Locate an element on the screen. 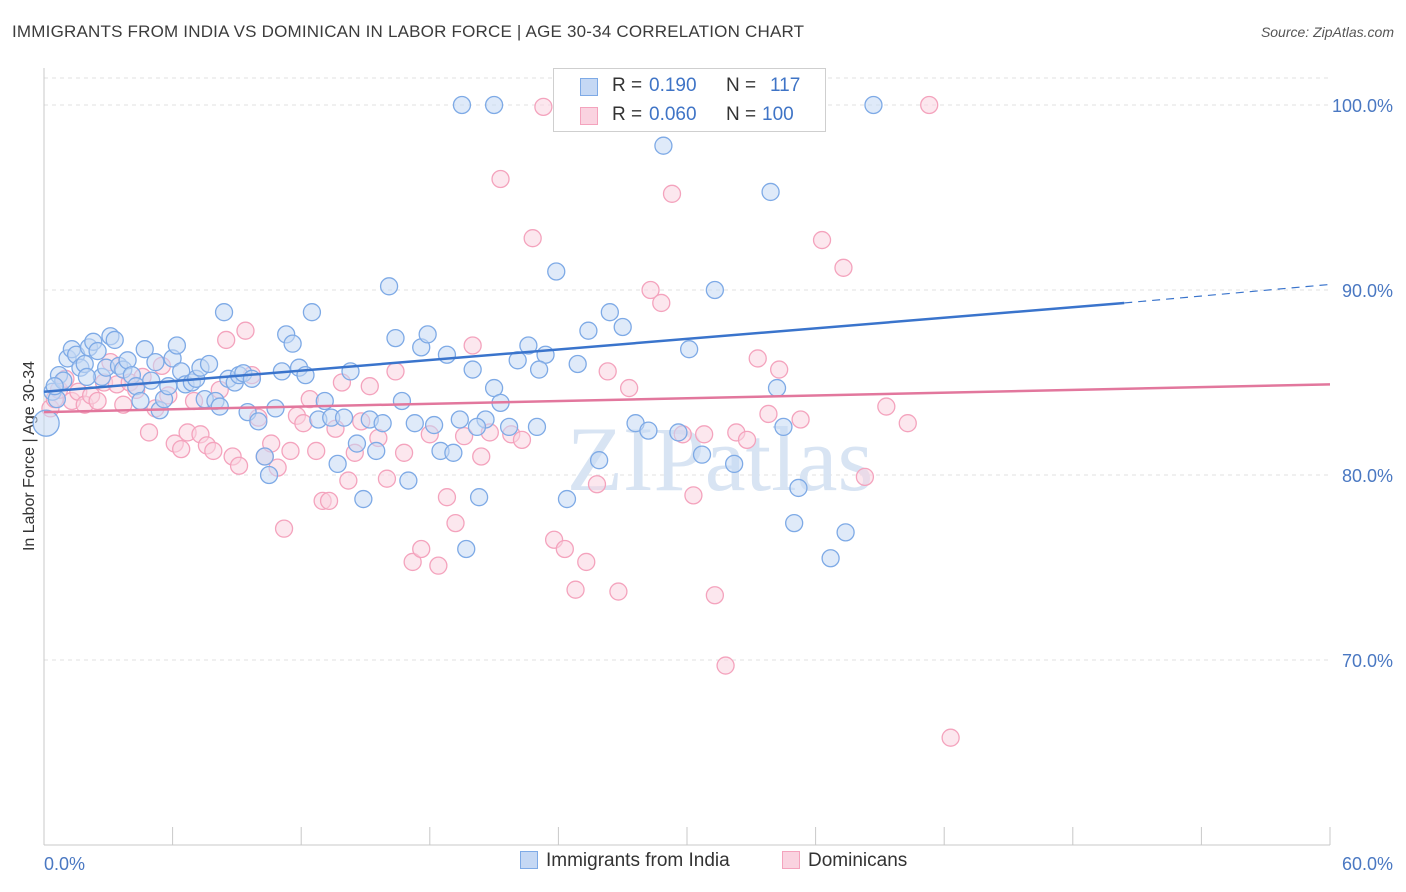 Image resolution: width=1406 pixels, height=892 pixels. dominican-r-value: 0.060 is located at coordinates (673, 114).